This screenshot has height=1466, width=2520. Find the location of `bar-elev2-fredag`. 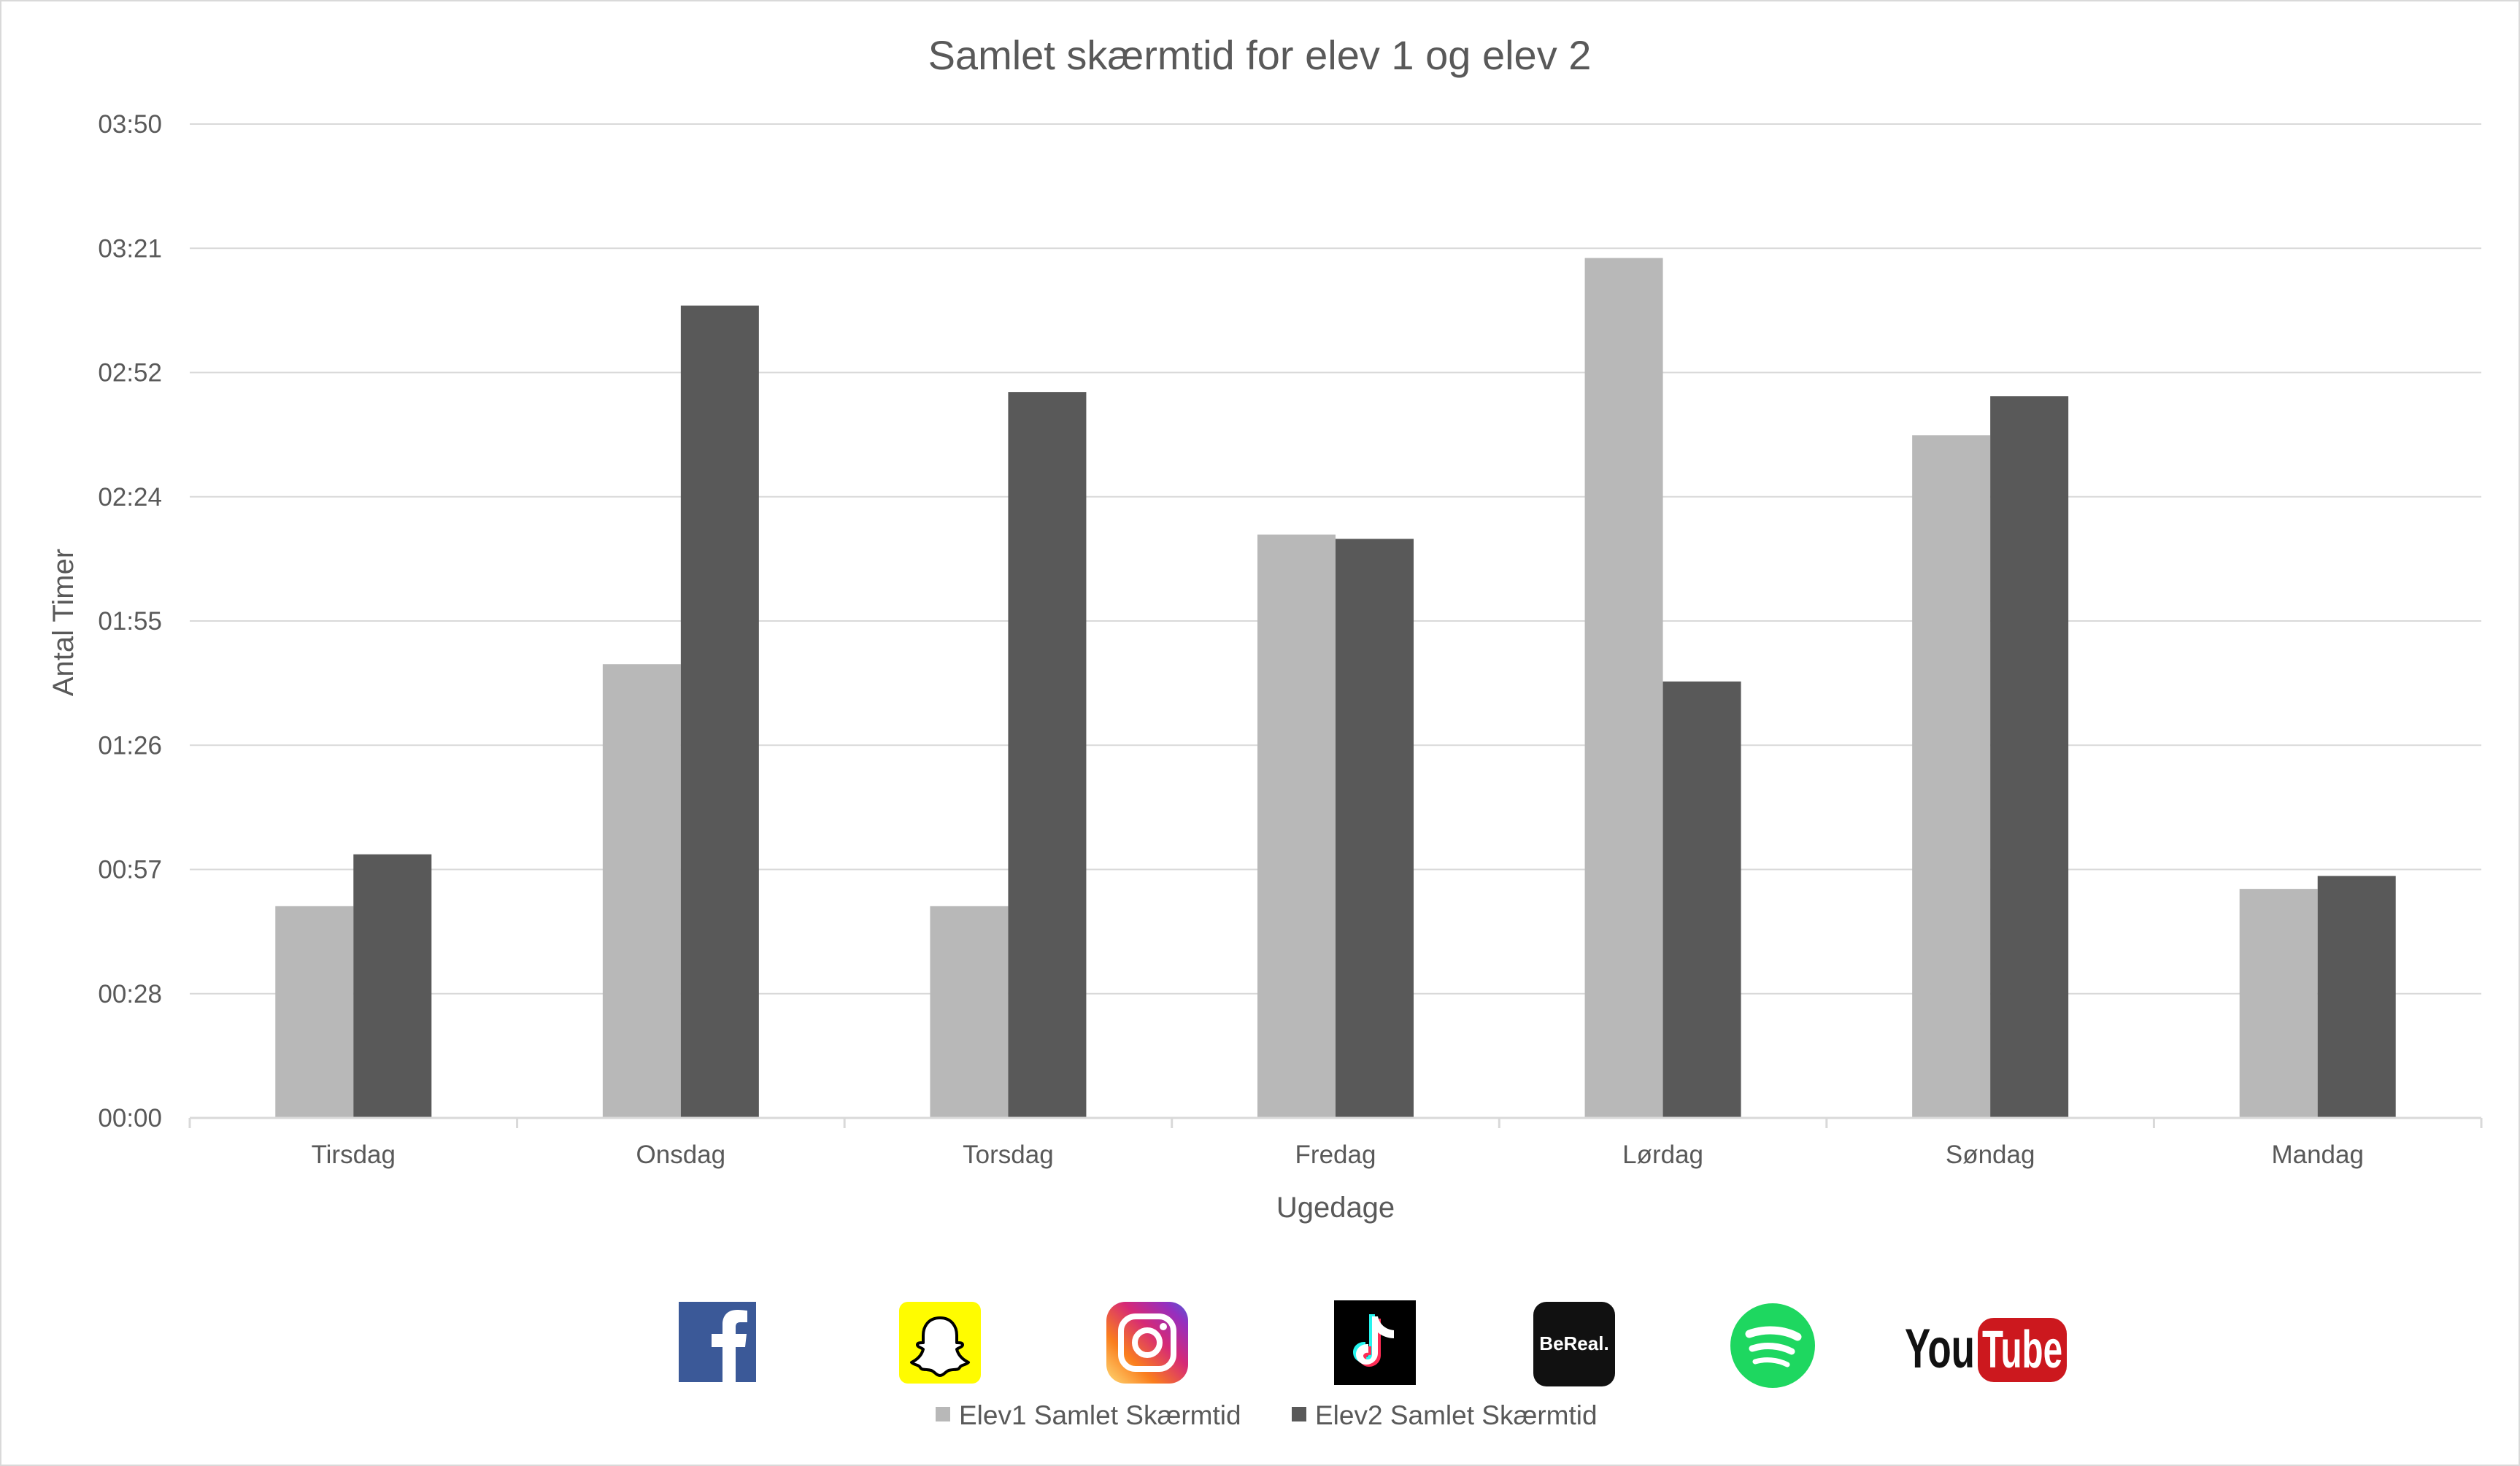

bar-elev2-fredag is located at coordinates (1375, 828).